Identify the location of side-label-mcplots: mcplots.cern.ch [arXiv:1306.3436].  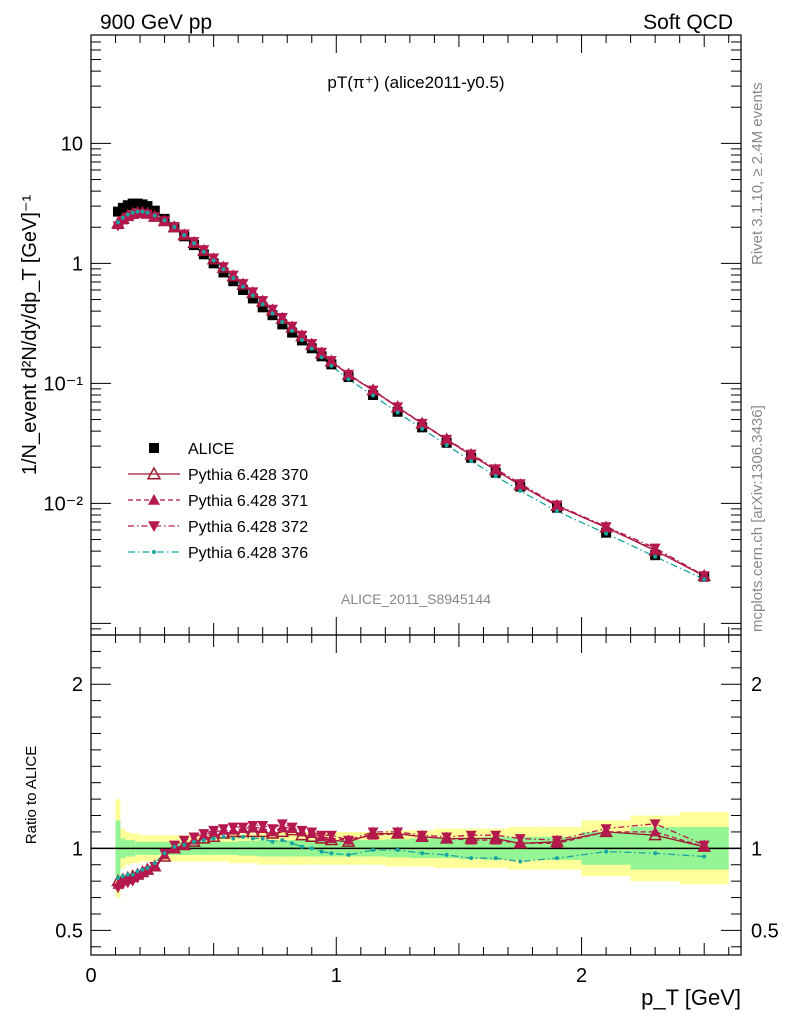
(757, 518).